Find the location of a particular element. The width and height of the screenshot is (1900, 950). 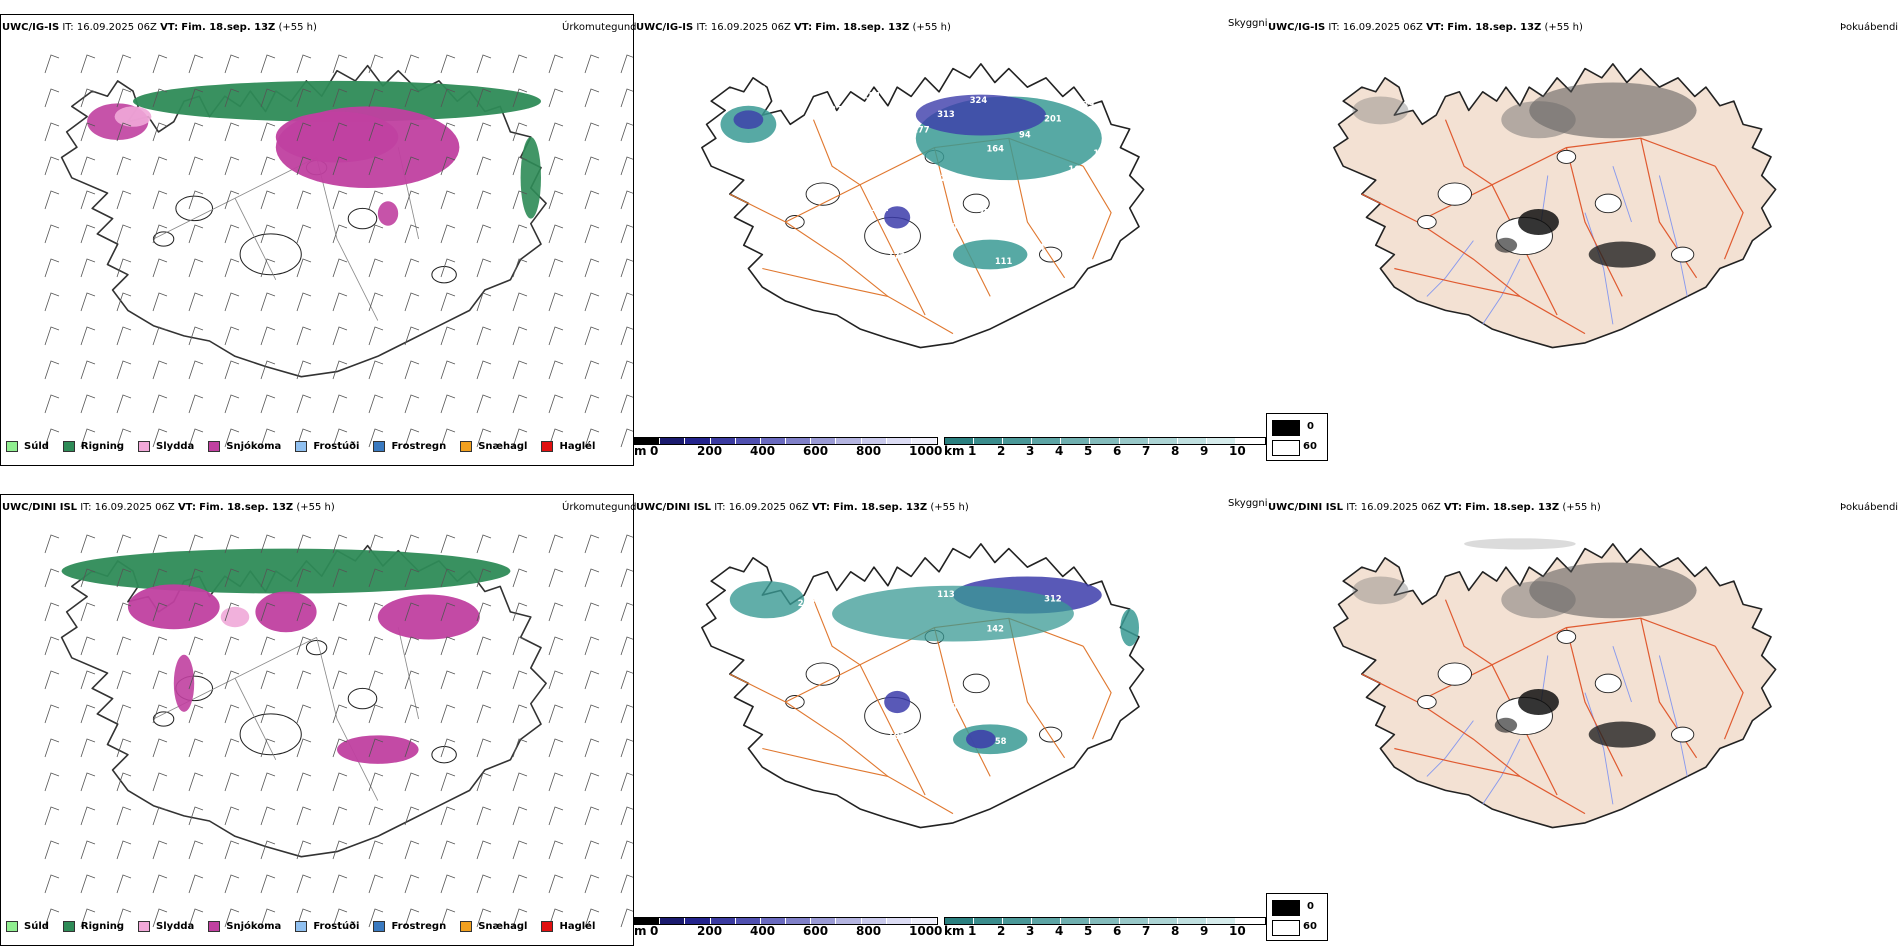

cloudbase-value-label: 102 is located at coordinates (955, 706).